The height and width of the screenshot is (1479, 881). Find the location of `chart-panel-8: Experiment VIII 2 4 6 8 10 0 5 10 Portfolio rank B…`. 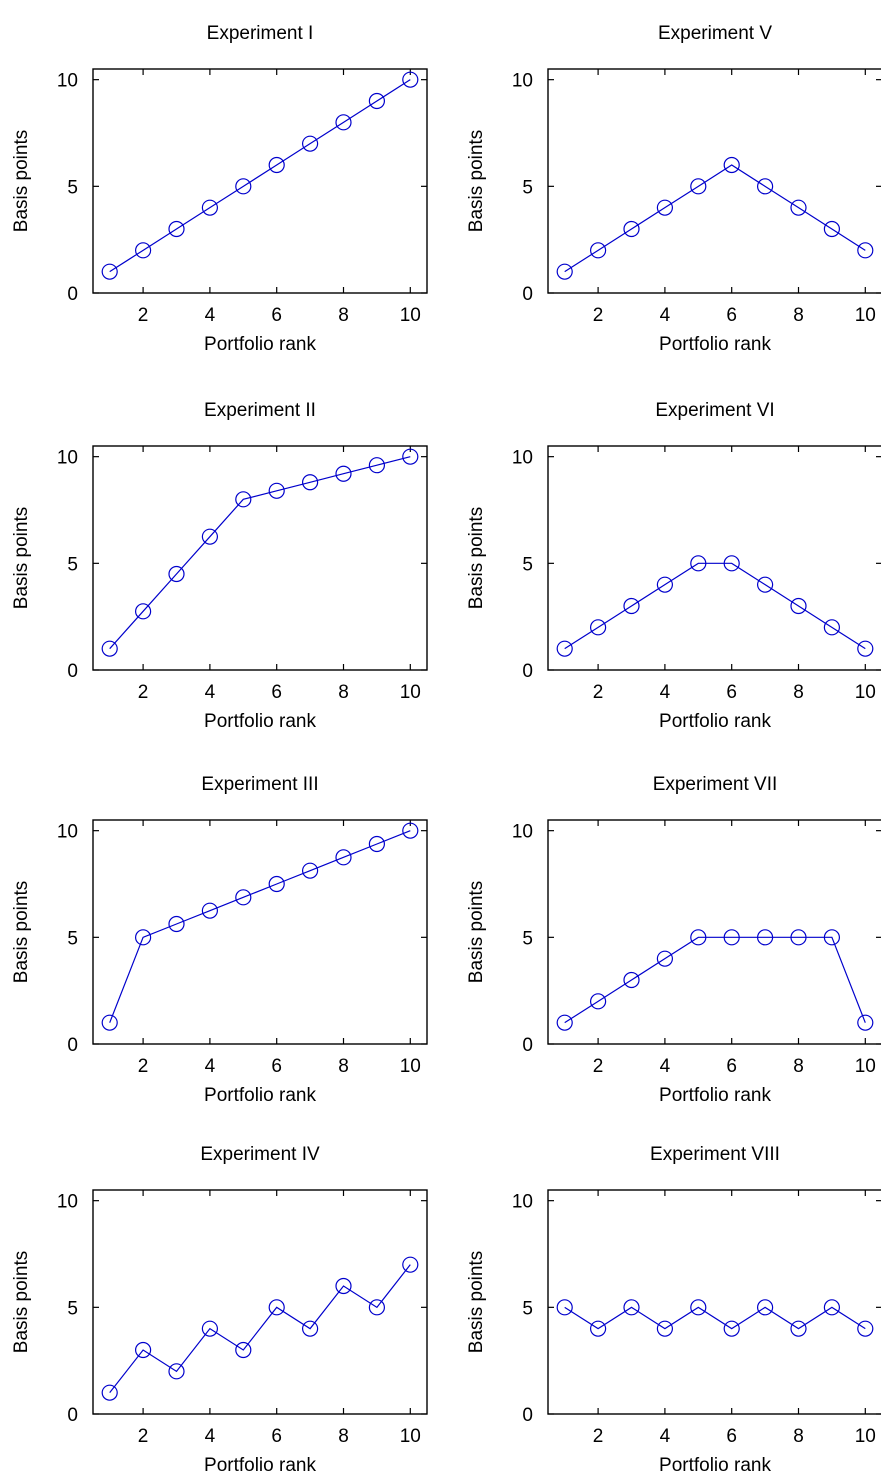

chart-panel-8: Experiment VIII 2 4 6 8 10 0 5 10 Portfolio rank B… is located at coordinates (673, 1310).